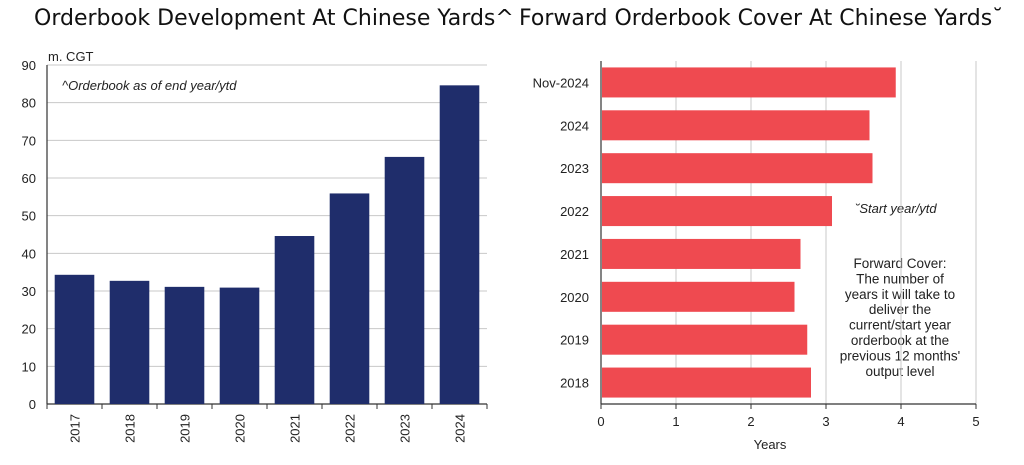 The image size is (1024, 465). Describe the element at coordinates (32, 404) in the screenshot. I see `left-y-tick-label: 0` at that location.